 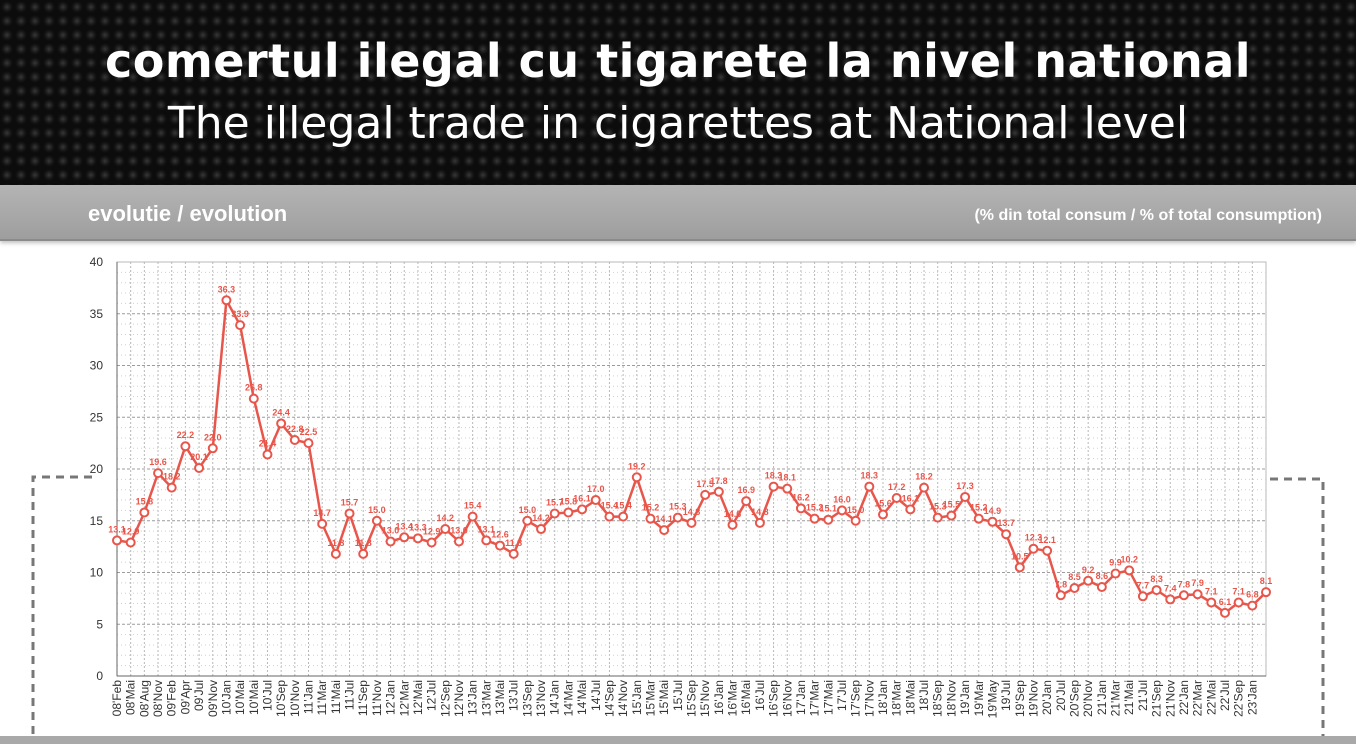 What do you see at coordinates (965, 486) in the screenshot?
I see `data-label: 17.3` at bounding box center [965, 486].